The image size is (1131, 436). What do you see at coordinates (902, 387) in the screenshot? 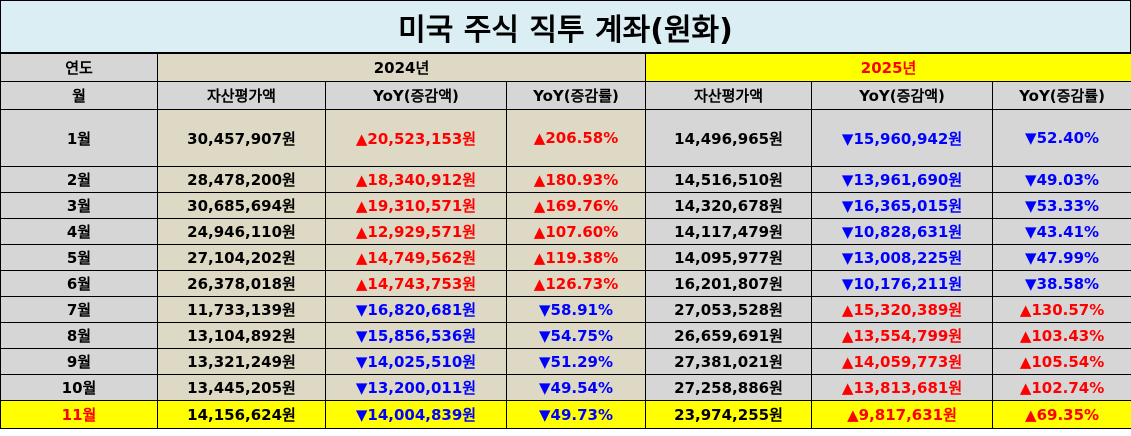
I see `yoy-amount-2025-cell: ▲13,813,681원` at bounding box center [902, 387].